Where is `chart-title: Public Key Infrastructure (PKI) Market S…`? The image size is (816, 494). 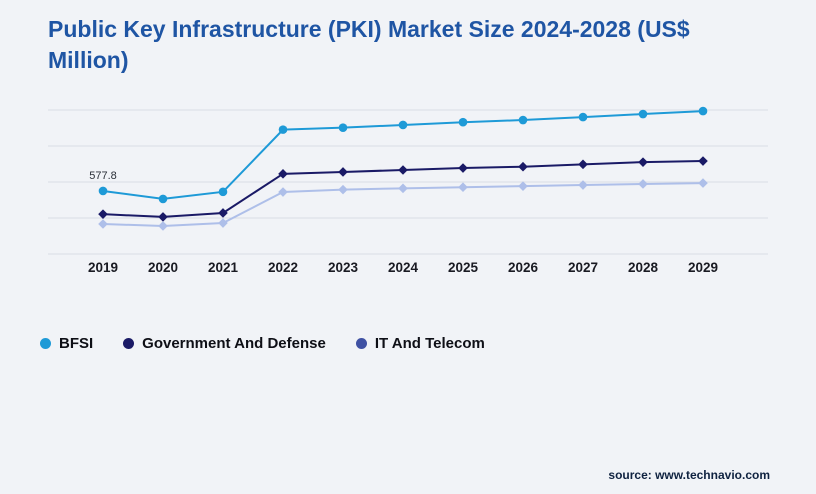 chart-title: Public Key Infrastructure (PKI) Market S… is located at coordinates (369, 45).